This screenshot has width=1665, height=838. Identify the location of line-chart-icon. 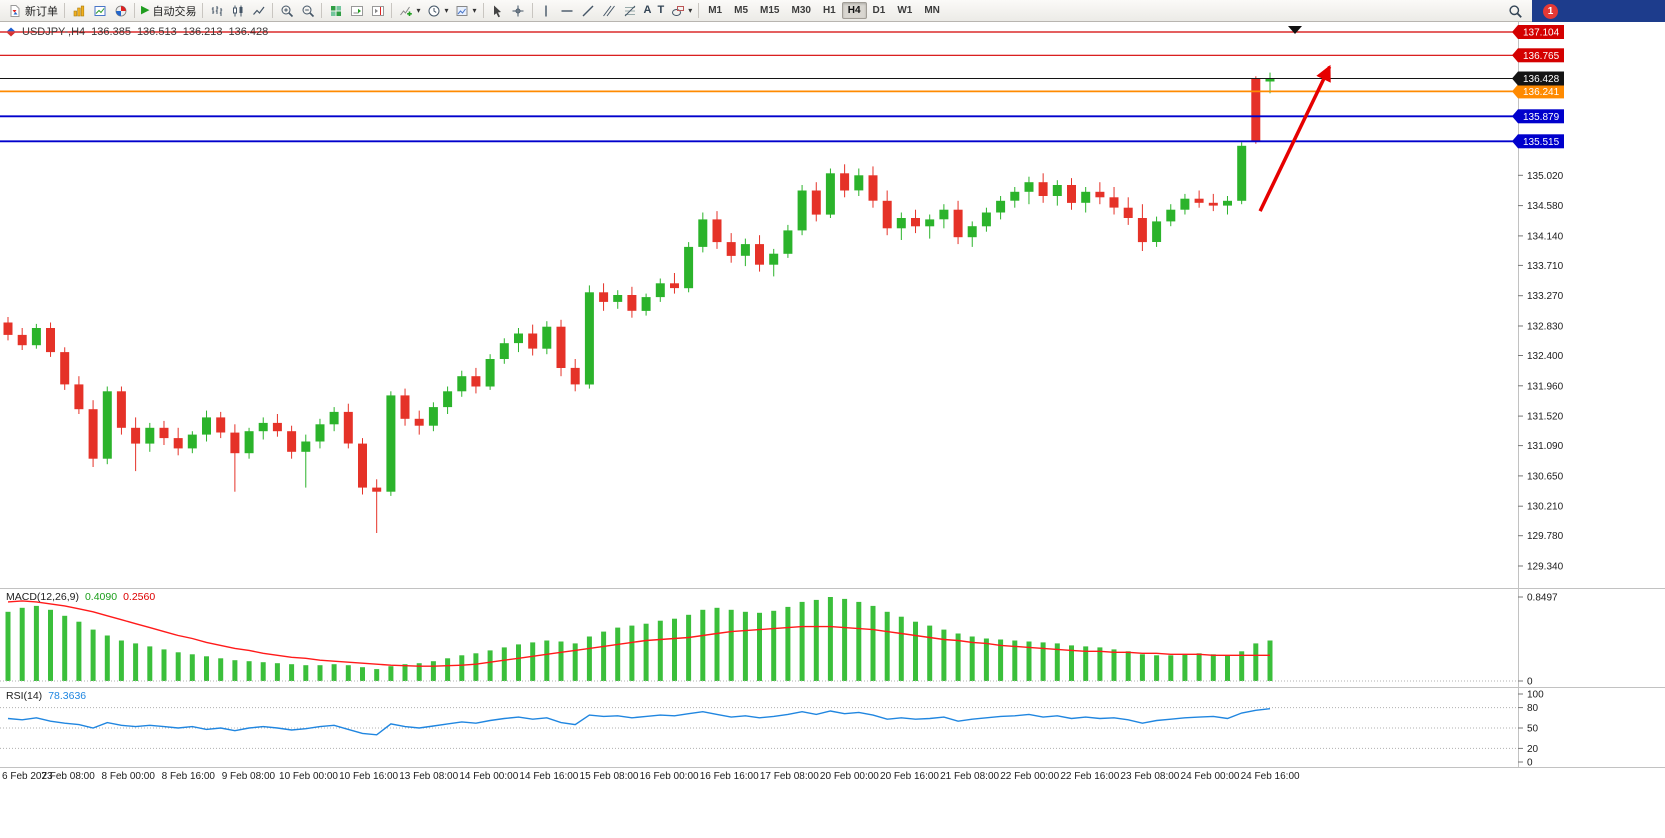
(258, 10).